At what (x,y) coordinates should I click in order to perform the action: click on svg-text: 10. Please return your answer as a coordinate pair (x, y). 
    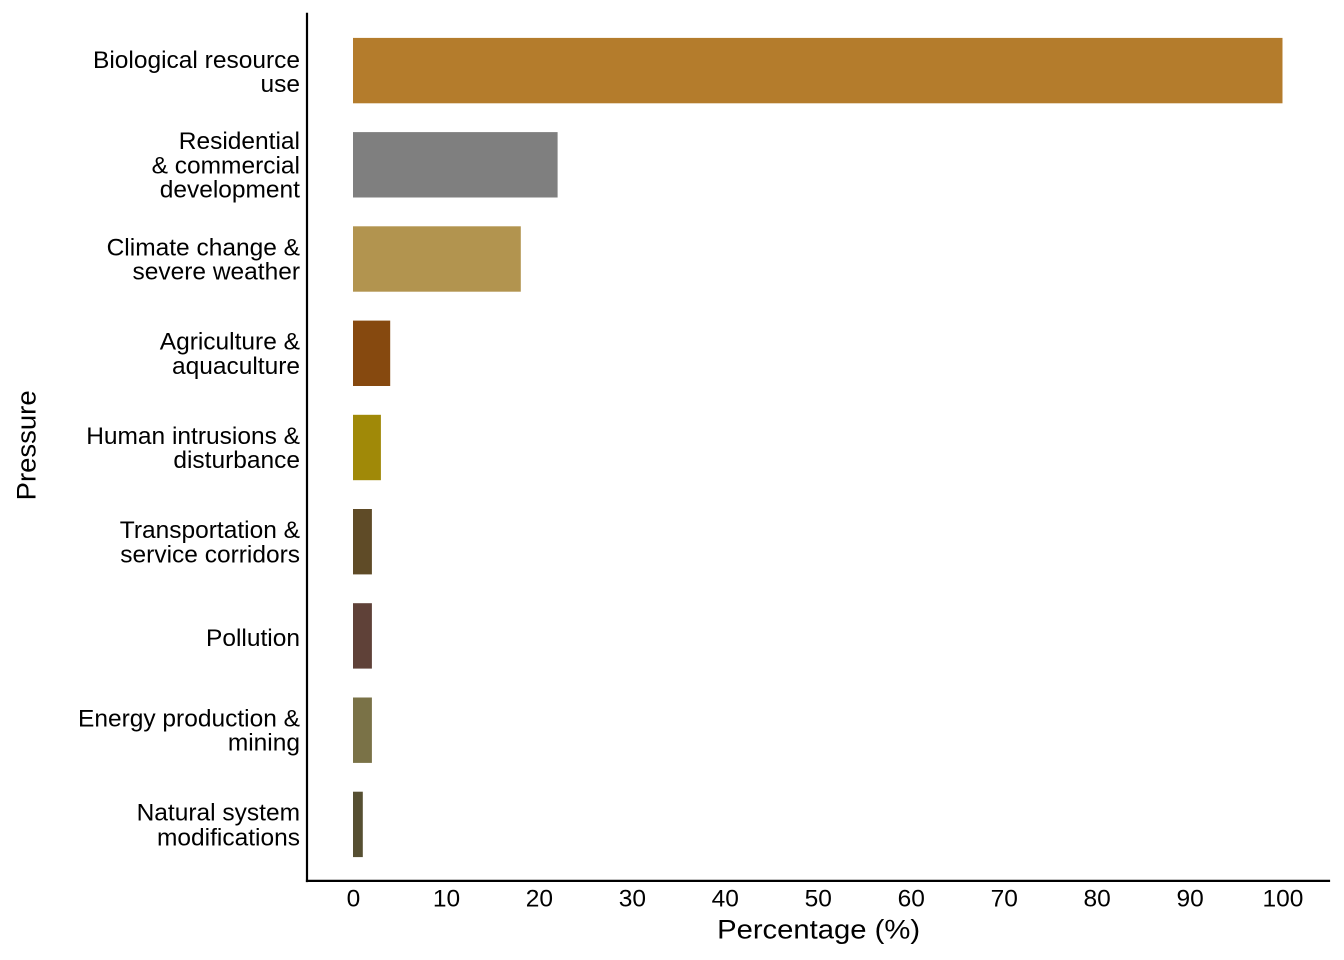
    Looking at the image, I should click on (446, 899).